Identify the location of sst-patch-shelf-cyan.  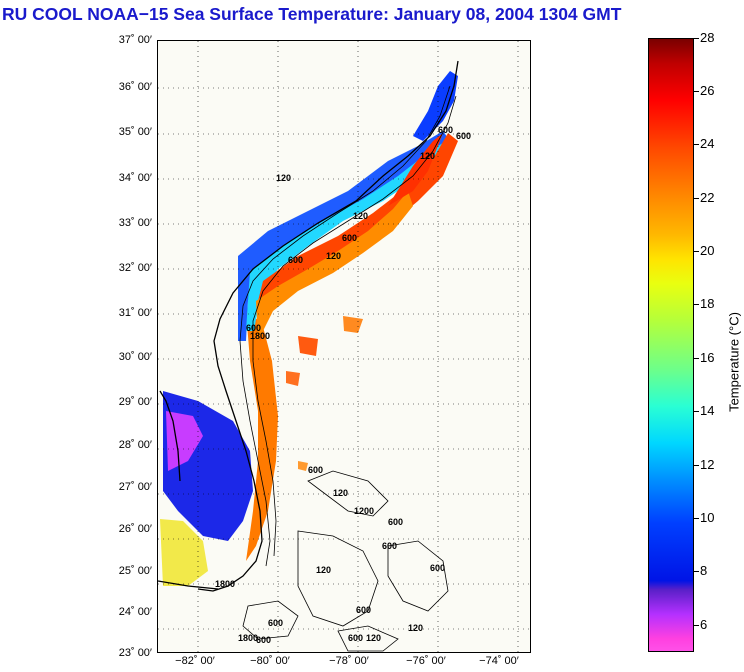
(347, 236).